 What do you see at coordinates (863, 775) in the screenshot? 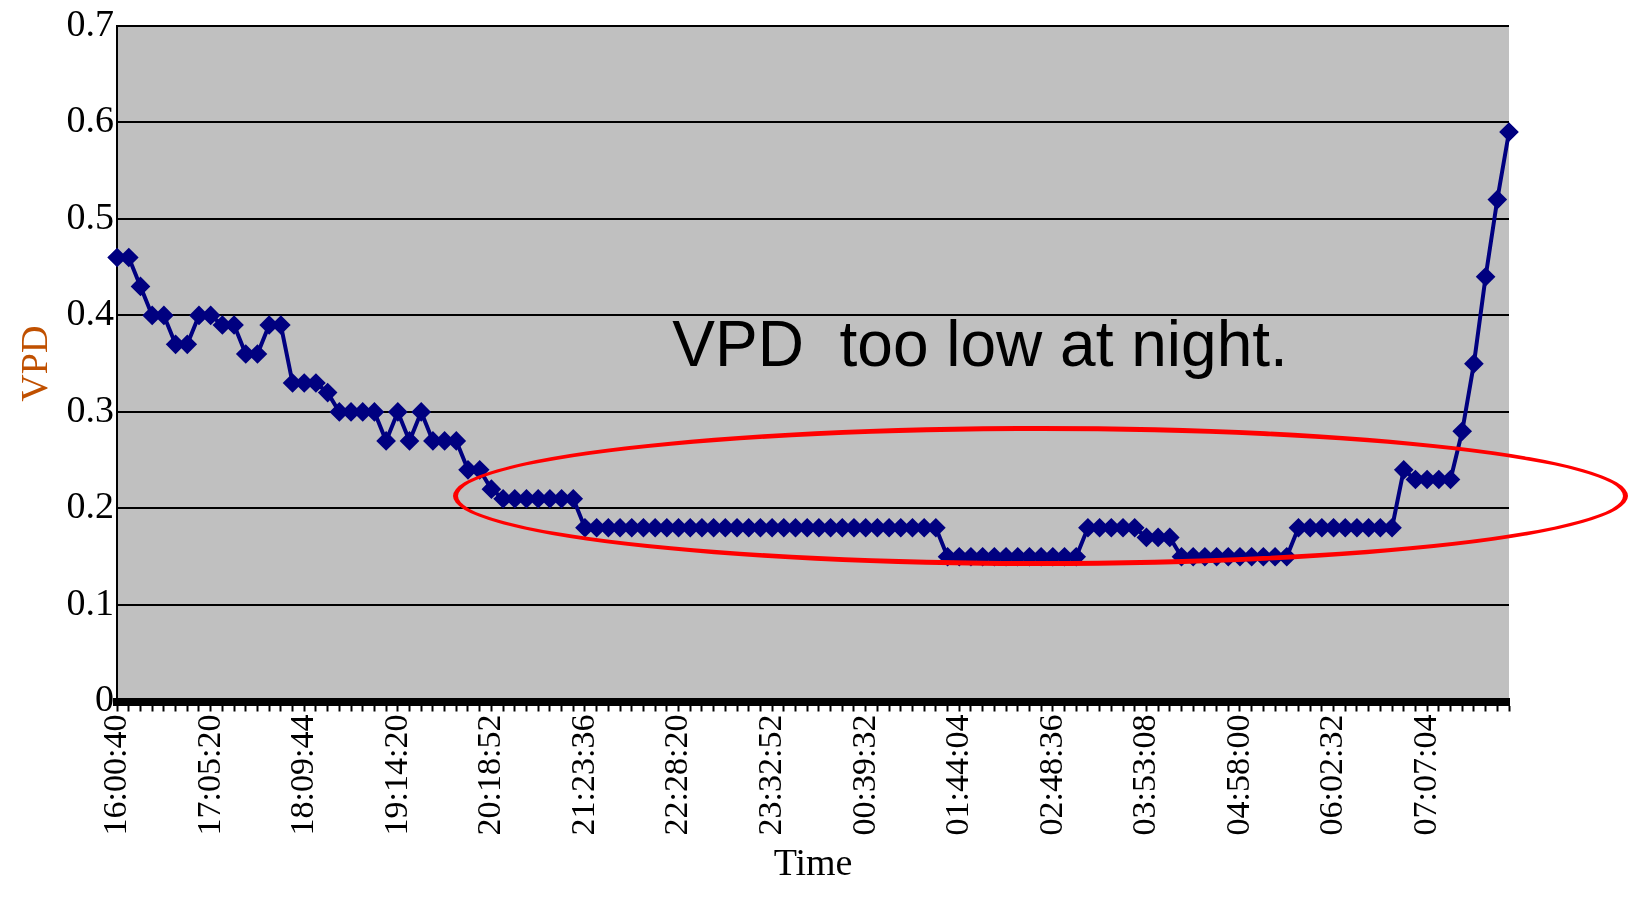
I see `x-tick-label: 00:39:32` at bounding box center [863, 775].